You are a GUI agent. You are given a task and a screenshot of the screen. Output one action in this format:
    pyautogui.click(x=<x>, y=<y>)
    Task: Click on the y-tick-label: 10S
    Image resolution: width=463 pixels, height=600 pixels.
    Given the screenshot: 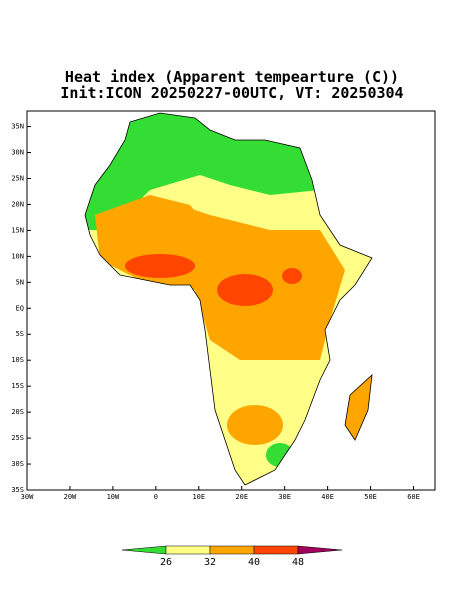 What is the action you would take?
    pyautogui.click(x=17, y=360)
    